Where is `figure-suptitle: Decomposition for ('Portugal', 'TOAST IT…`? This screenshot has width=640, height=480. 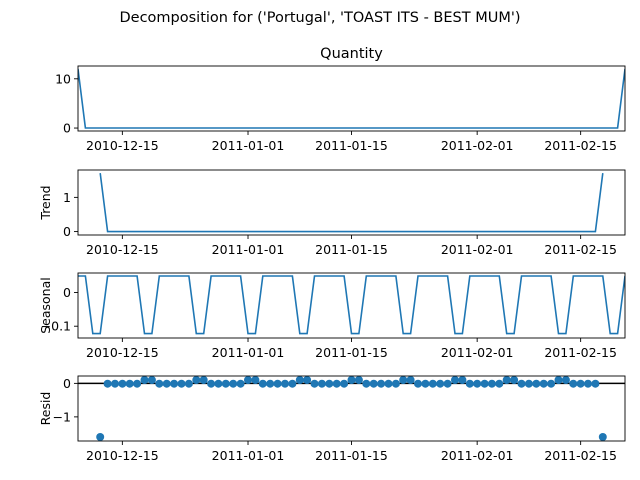 figure-suptitle: Decomposition for ('Portugal', 'TOAST IT… is located at coordinates (320, 18).